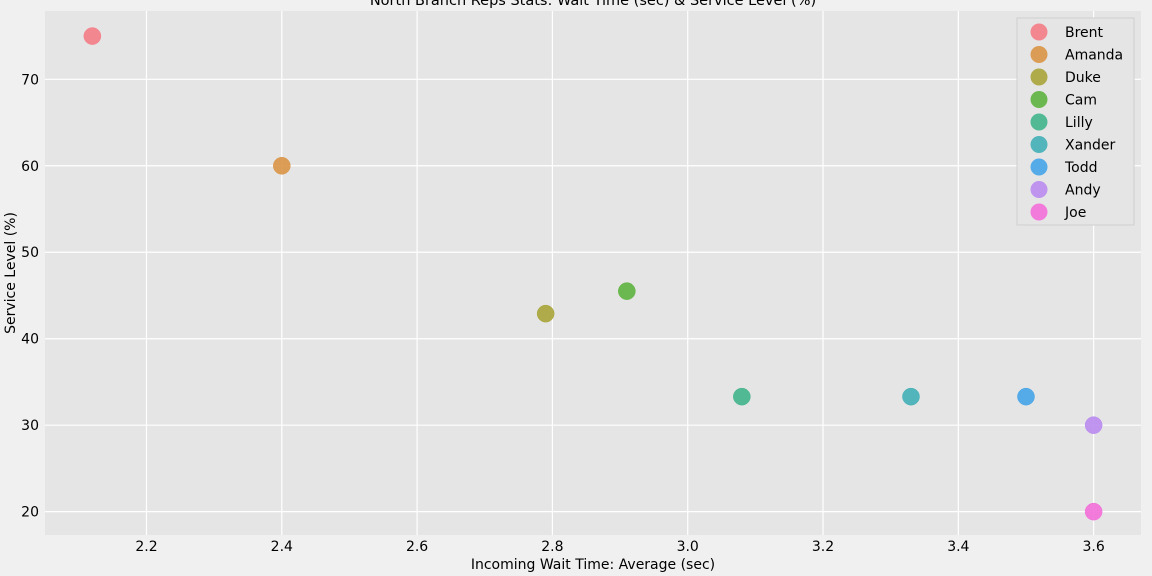  I want to click on y-tick-label: 20, so click(30, 513).